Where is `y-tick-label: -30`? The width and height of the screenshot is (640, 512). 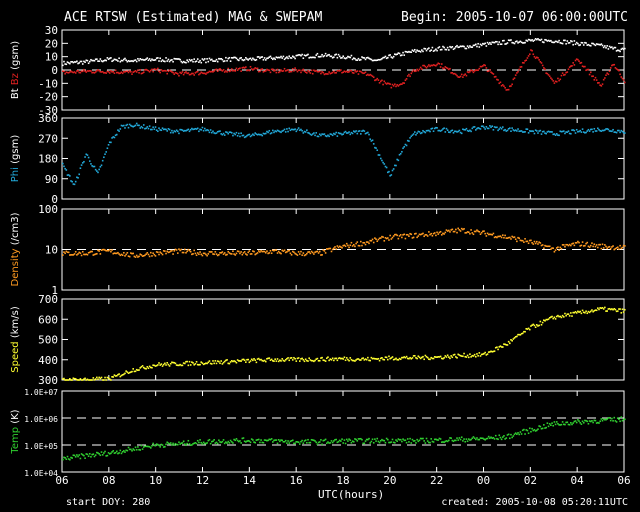
y-tick-label: -30 is located at coordinates (48, 110).